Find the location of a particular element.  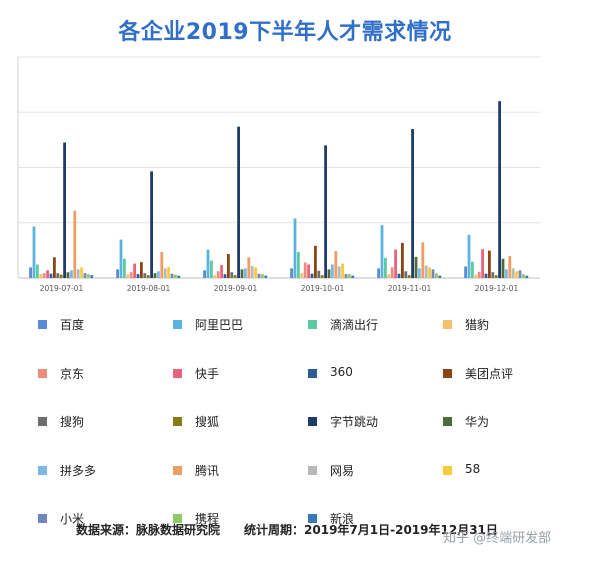

legend-label: 网易 is located at coordinates (342, 470).